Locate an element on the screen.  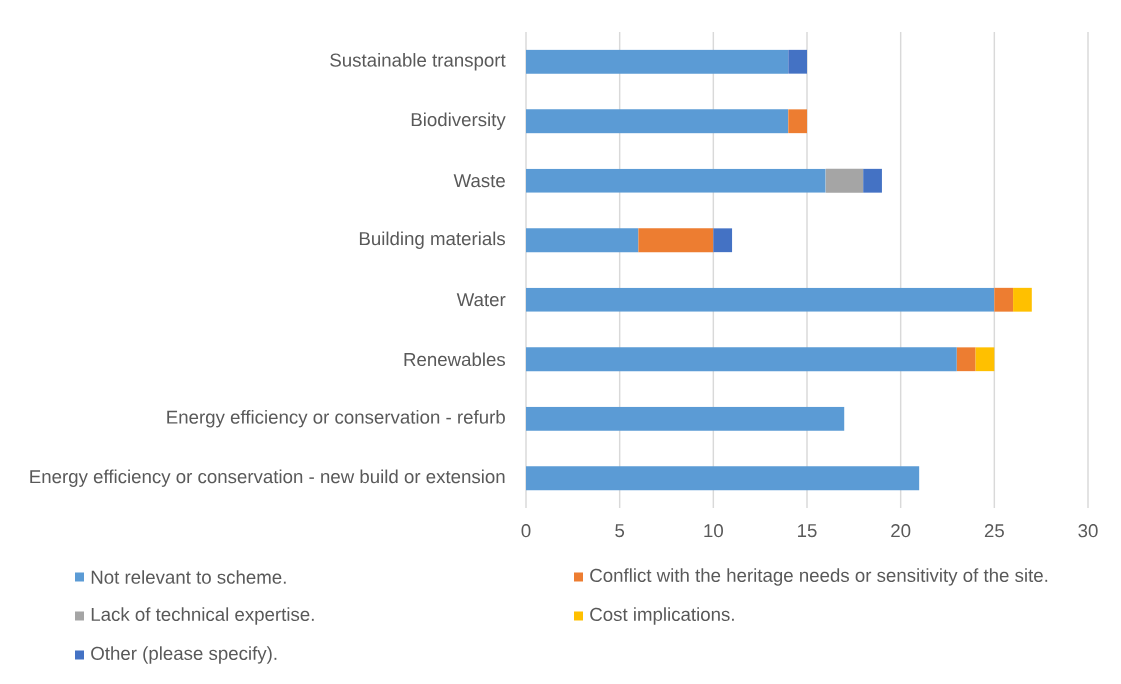
x-tick-label: 30 is located at coordinates (1088, 531).